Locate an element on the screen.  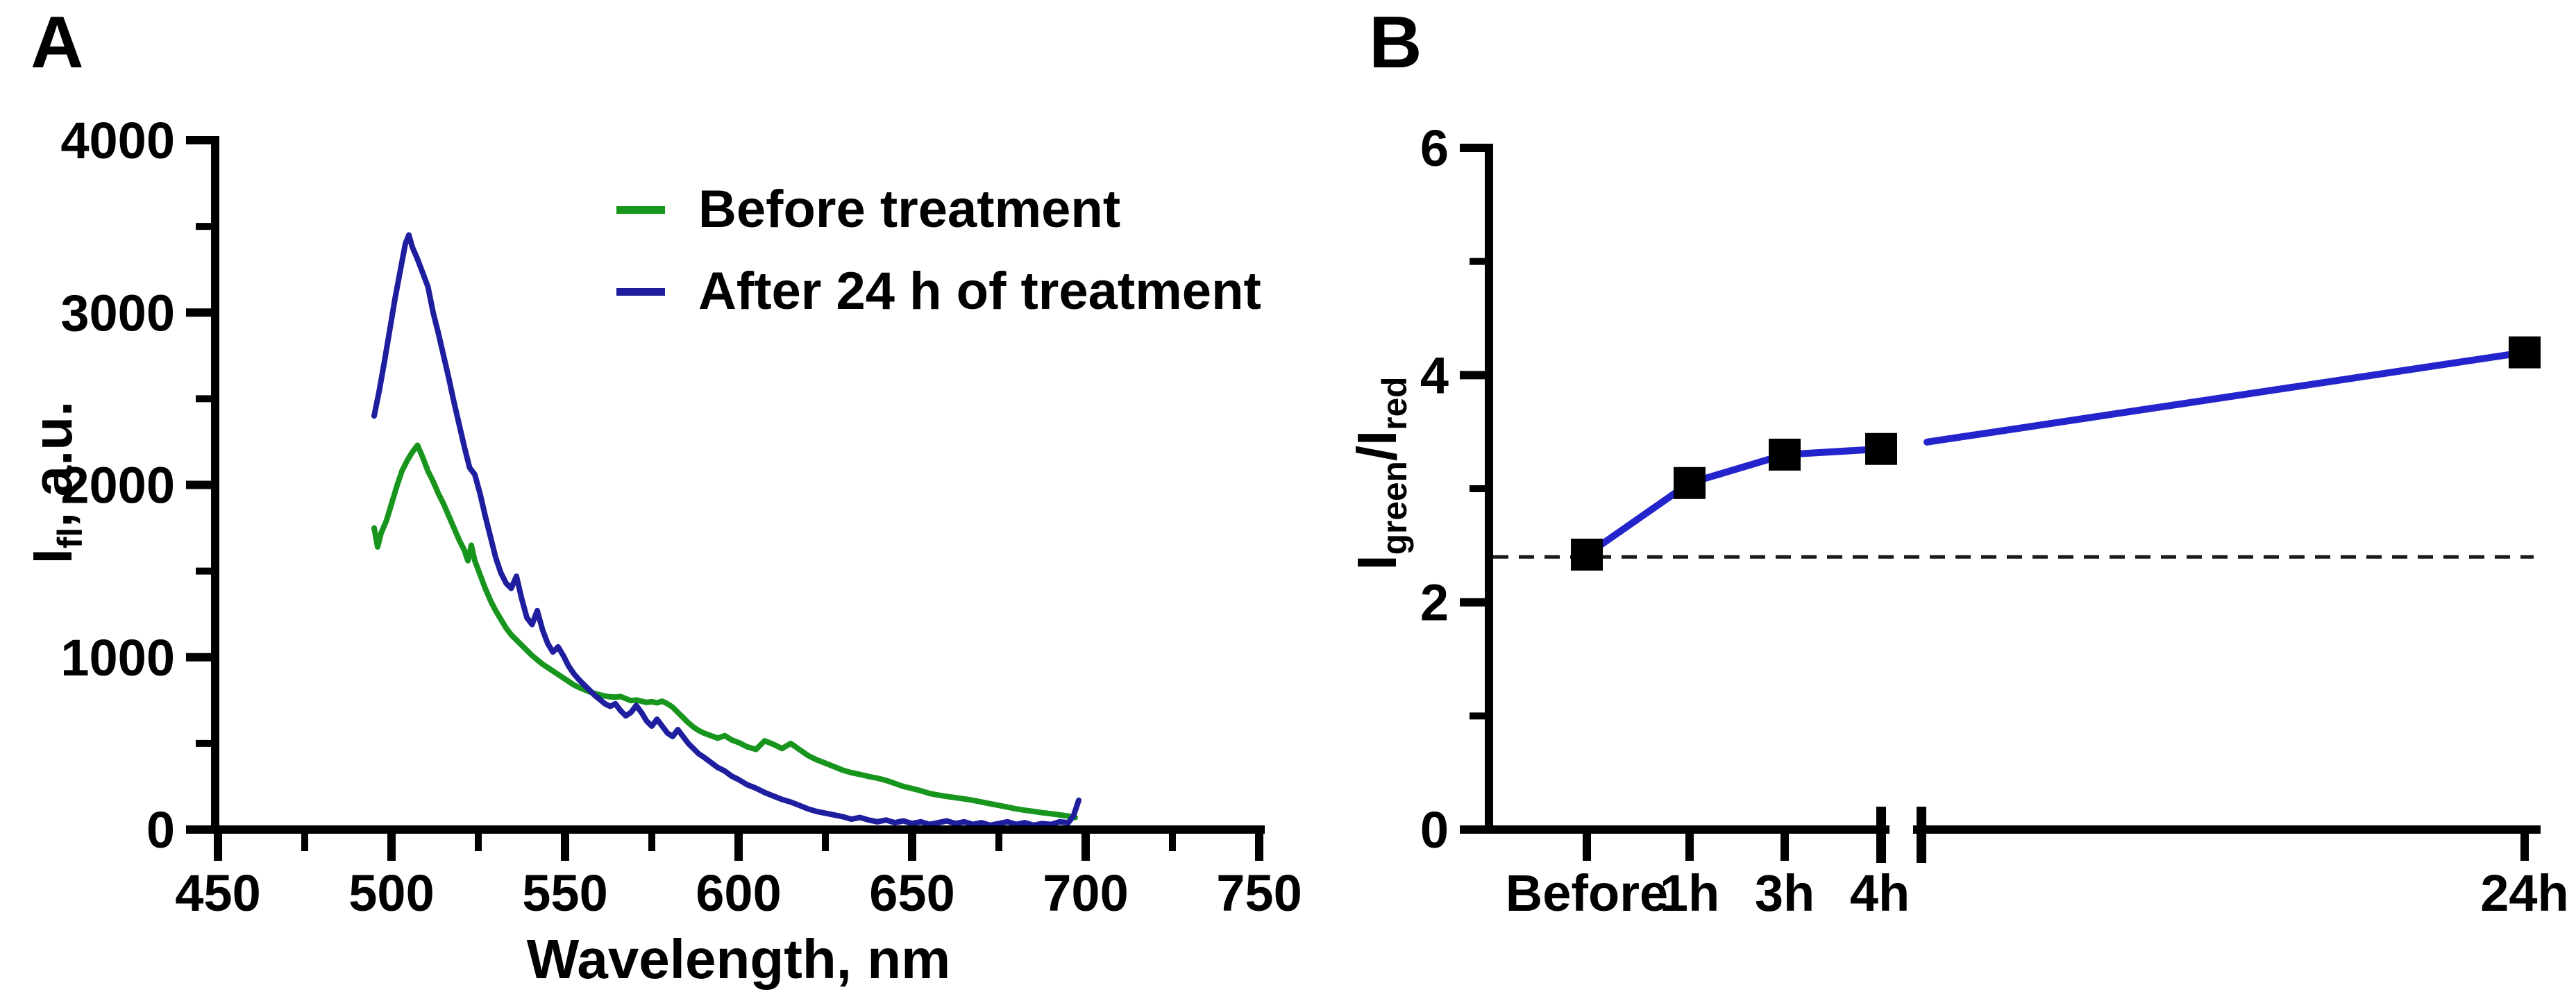
legend-label-after: After 24 h of treatment is located at coordinates (979, 291).